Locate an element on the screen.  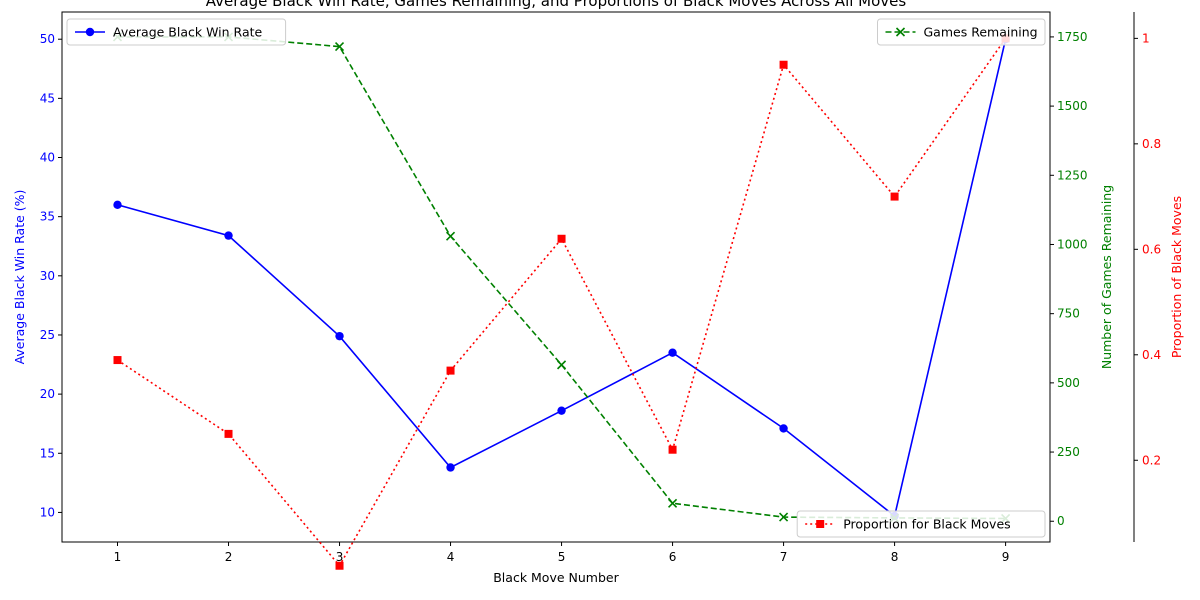
x-tick-label: 3 is located at coordinates (340, 557).